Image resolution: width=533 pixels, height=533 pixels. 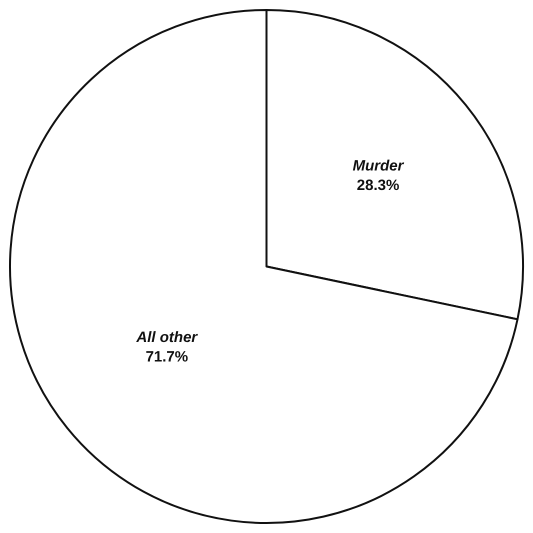 I want to click on slice-label: All other, so click(x=166, y=337).